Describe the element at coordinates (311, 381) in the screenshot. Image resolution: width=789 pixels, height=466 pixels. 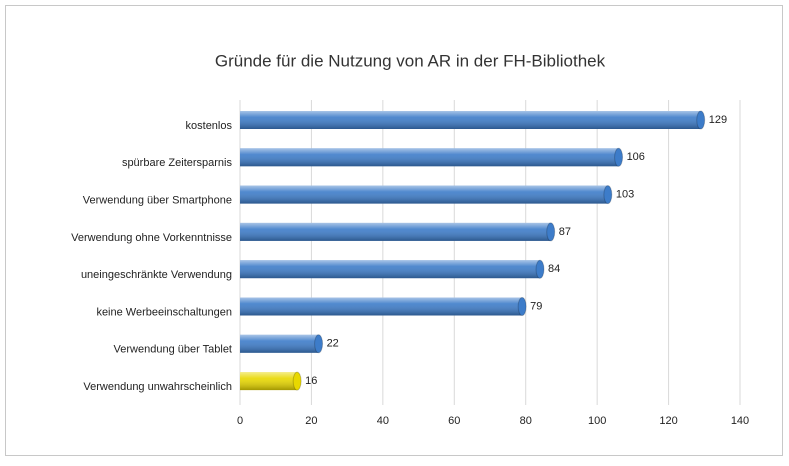
I see `value-label: 16` at that location.